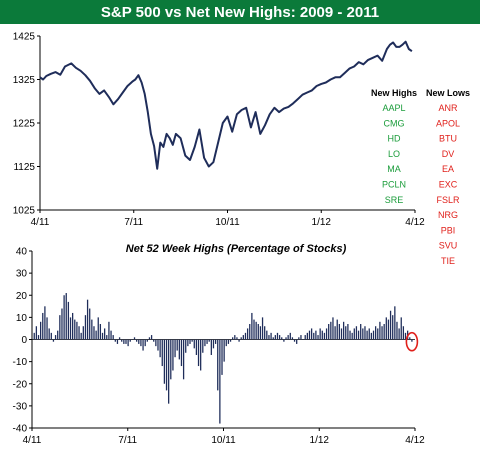 The image size is (480, 454). I want to click on latest-value-marker, so click(412, 341).